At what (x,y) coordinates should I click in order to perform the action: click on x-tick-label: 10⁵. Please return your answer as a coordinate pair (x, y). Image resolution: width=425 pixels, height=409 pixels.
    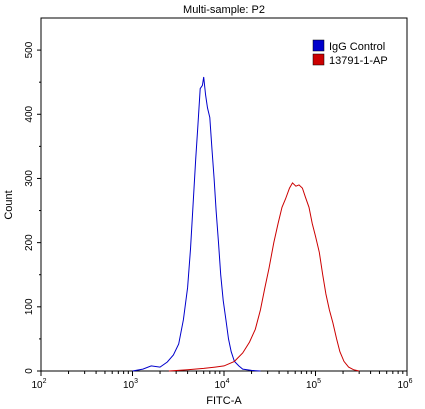
    Looking at the image, I should click on (313, 384).